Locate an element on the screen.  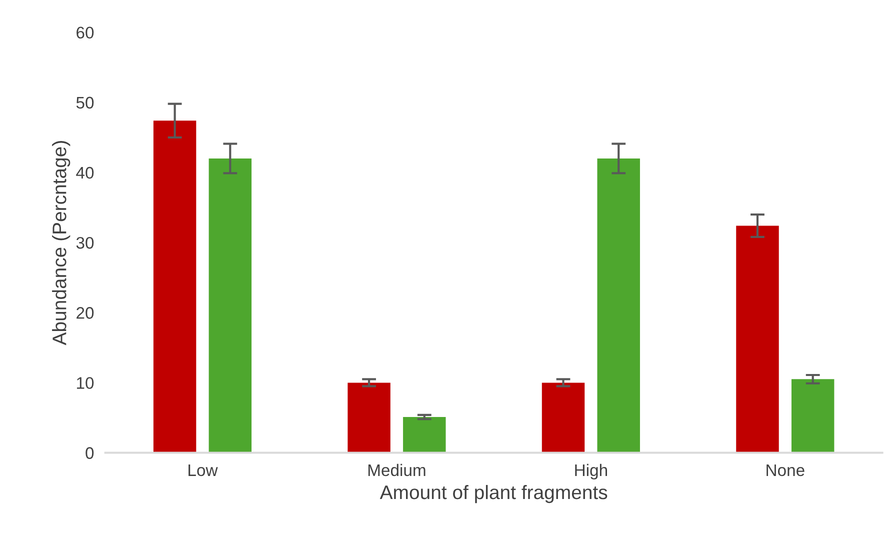
y-tick-label: 60 is located at coordinates (85, 32).